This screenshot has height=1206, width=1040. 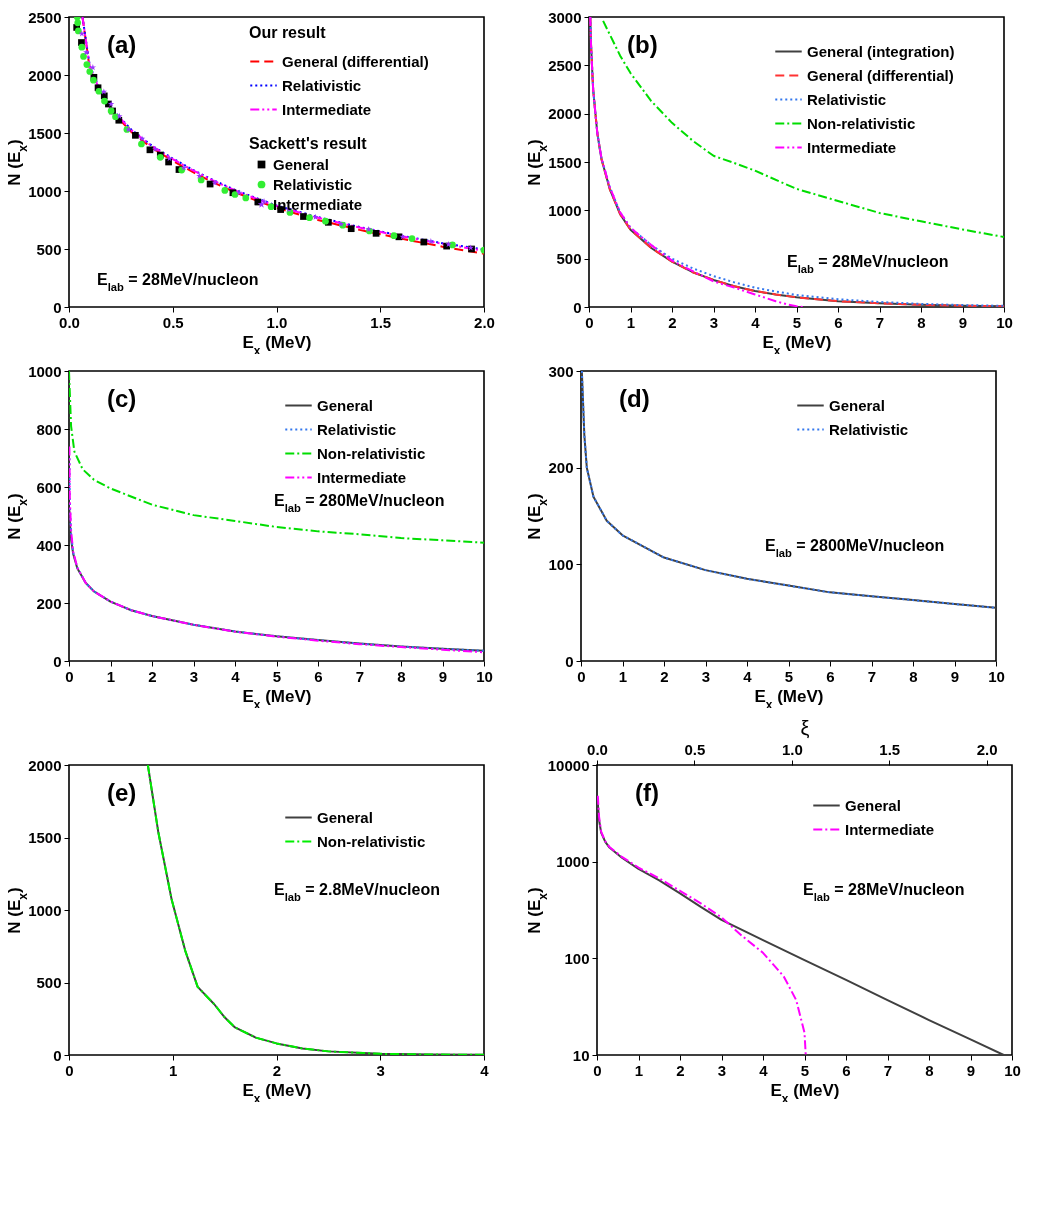 I want to click on annotation: E$_{lab}$ = 280MeV/nucleon, so click(x=359, y=503).